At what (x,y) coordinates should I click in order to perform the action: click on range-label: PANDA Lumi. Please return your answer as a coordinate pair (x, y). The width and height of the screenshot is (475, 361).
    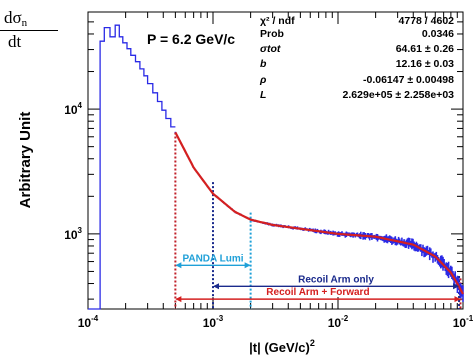
    Looking at the image, I should click on (212, 258).